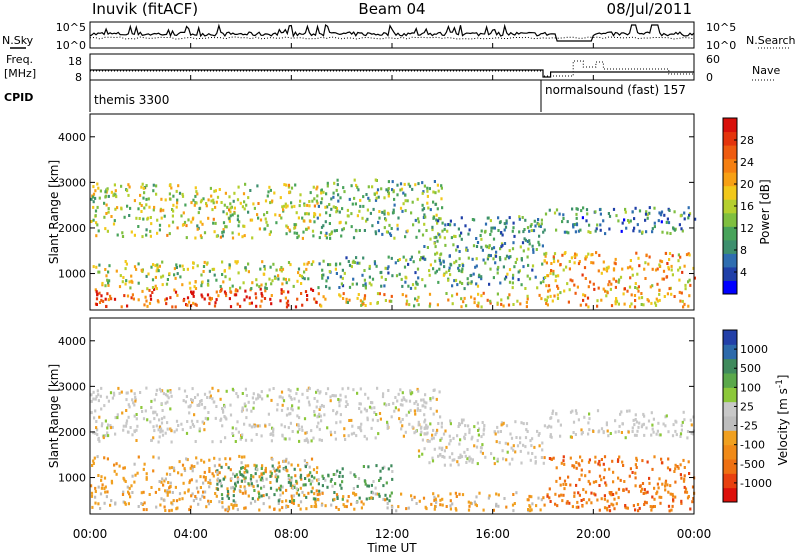  I want to click on noise-tick-bottom-right: 10^0, so click(721, 45).